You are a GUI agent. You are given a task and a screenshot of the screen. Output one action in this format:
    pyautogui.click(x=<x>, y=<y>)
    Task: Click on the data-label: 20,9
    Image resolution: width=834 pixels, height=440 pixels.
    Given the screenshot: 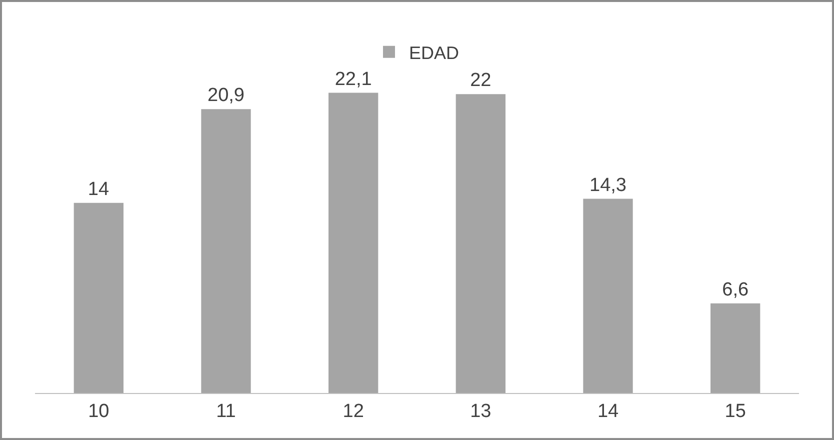 What is the action you would take?
    pyautogui.click(x=226, y=95)
    